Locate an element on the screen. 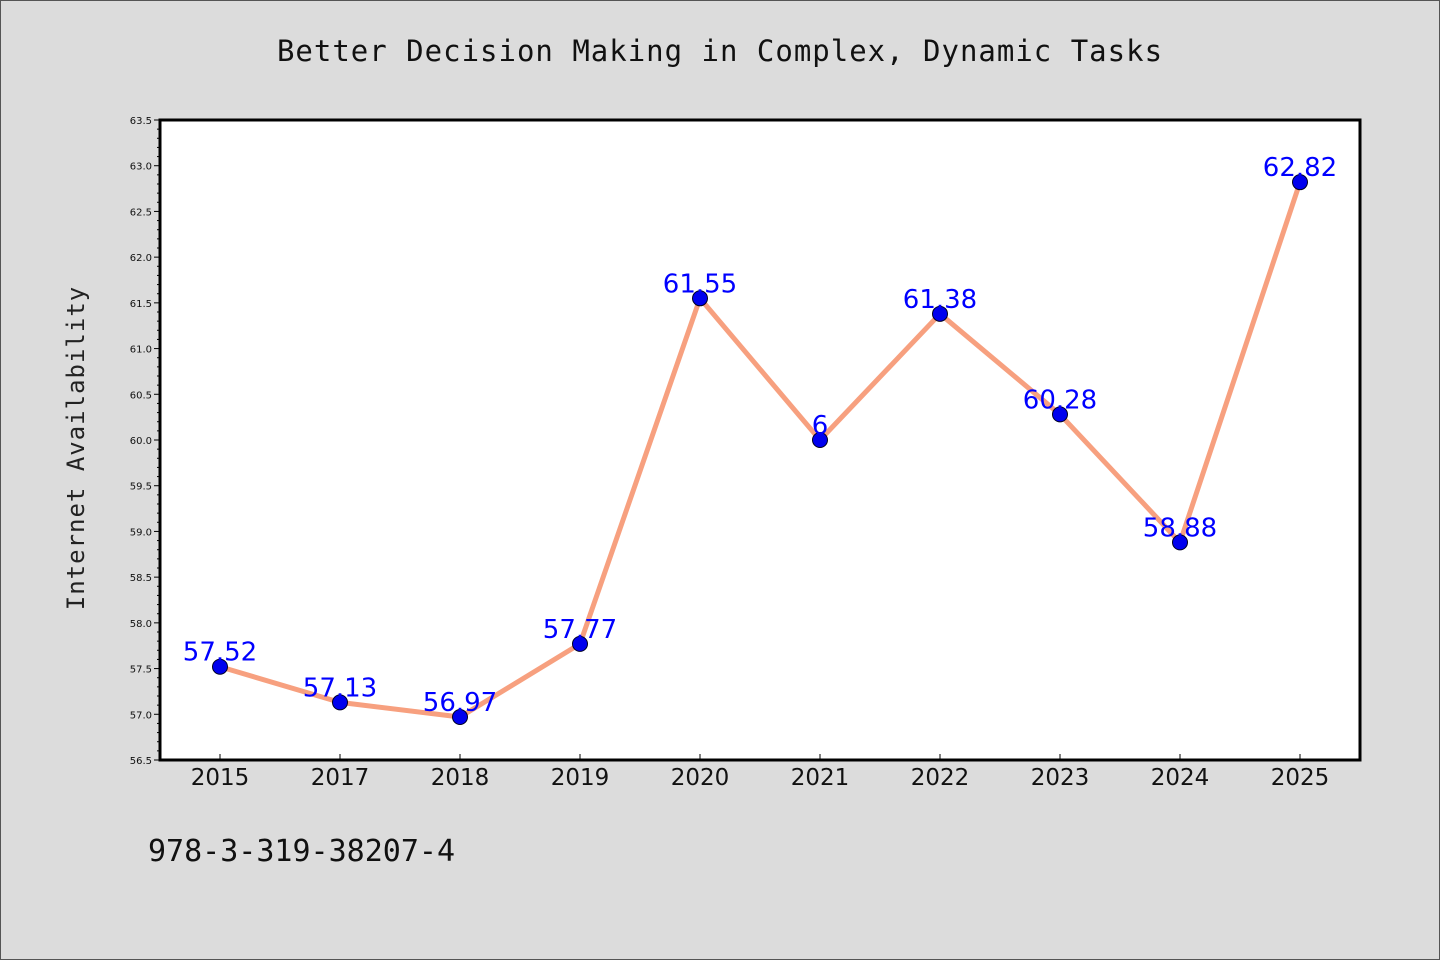  y-tick-label: 58.0 is located at coordinates (141, 624).